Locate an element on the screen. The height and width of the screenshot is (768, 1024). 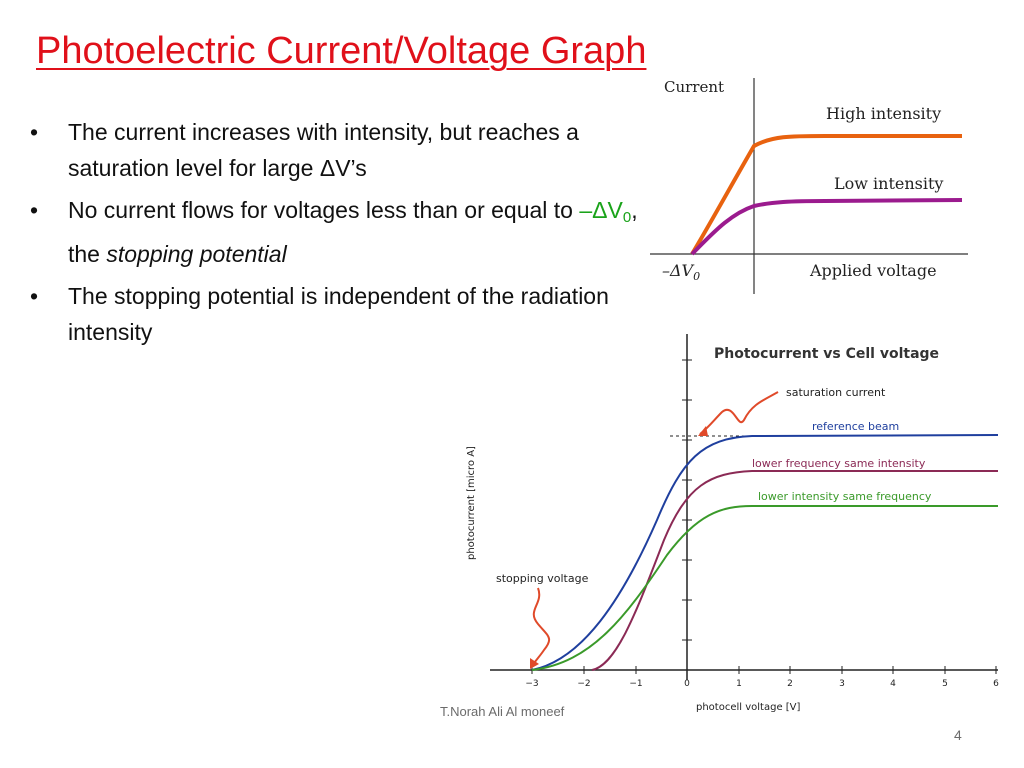
graph2-x-label: photocell voltage [V] is located at coordinates (748, 707).